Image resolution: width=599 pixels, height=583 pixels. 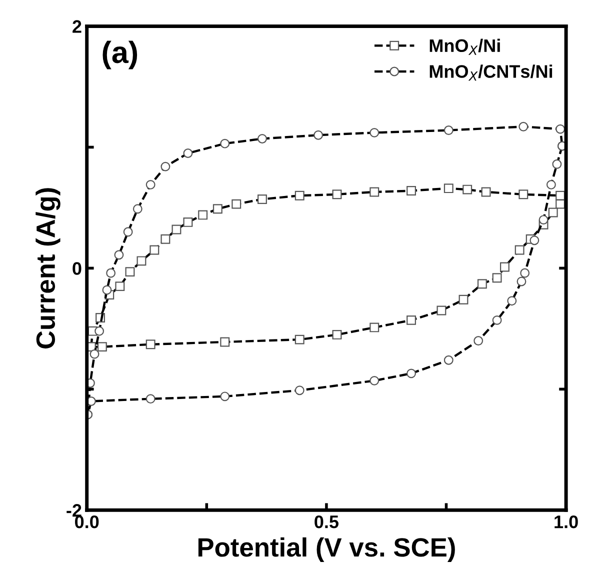 I want to click on x-axis-title: Potential (V vs. SCE), so click(x=326, y=549).